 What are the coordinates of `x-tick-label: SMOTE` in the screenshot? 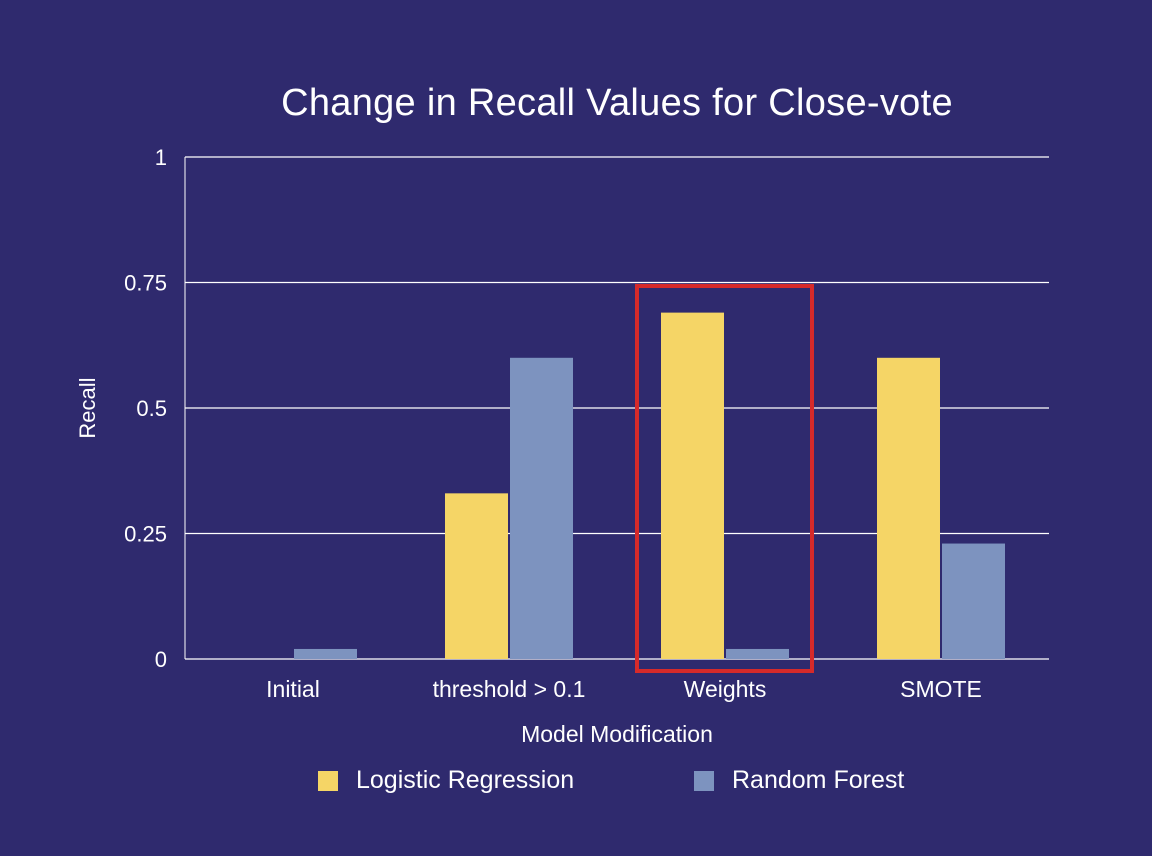 It's located at (941, 689).